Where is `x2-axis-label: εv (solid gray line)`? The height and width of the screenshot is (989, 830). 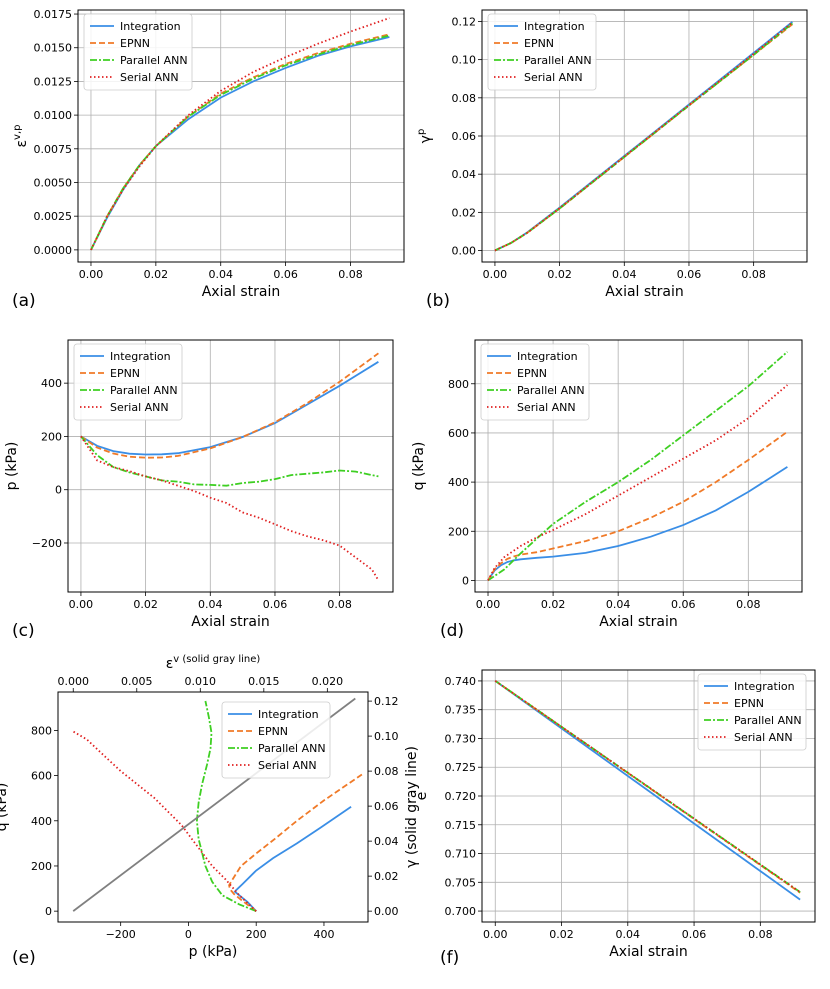 x2-axis-label: εv (solid gray line) is located at coordinates (213, 663).